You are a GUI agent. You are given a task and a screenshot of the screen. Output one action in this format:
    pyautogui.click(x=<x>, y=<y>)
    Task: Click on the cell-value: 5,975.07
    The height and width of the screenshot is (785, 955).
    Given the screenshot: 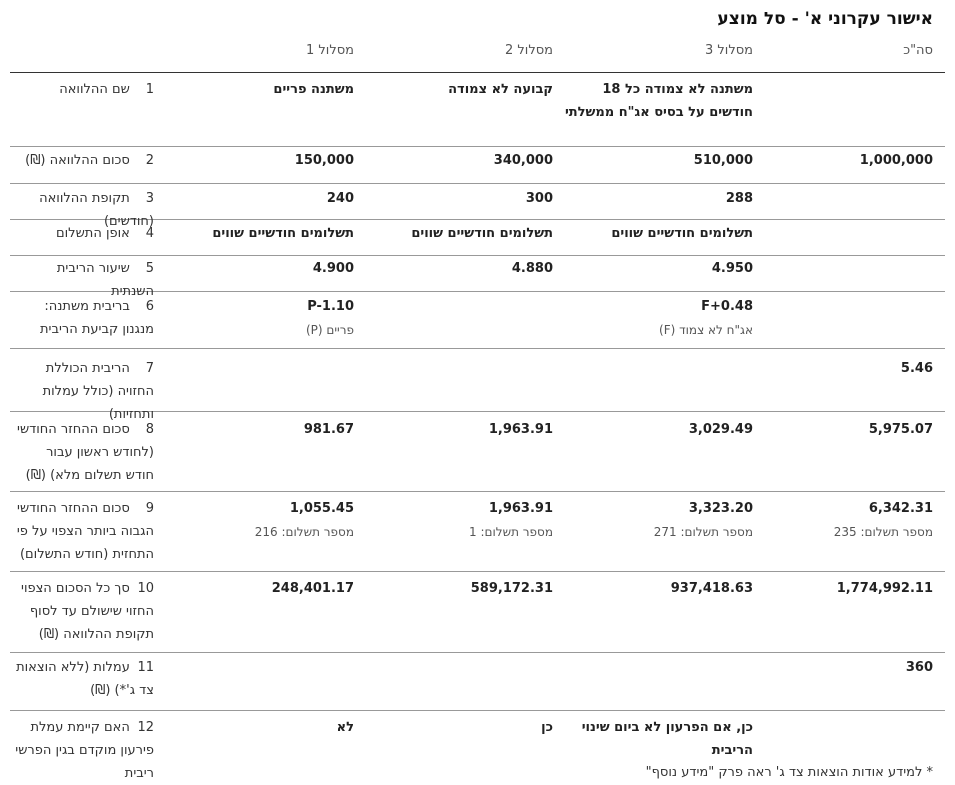 What is the action you would take?
    pyautogui.click(x=900, y=429)
    